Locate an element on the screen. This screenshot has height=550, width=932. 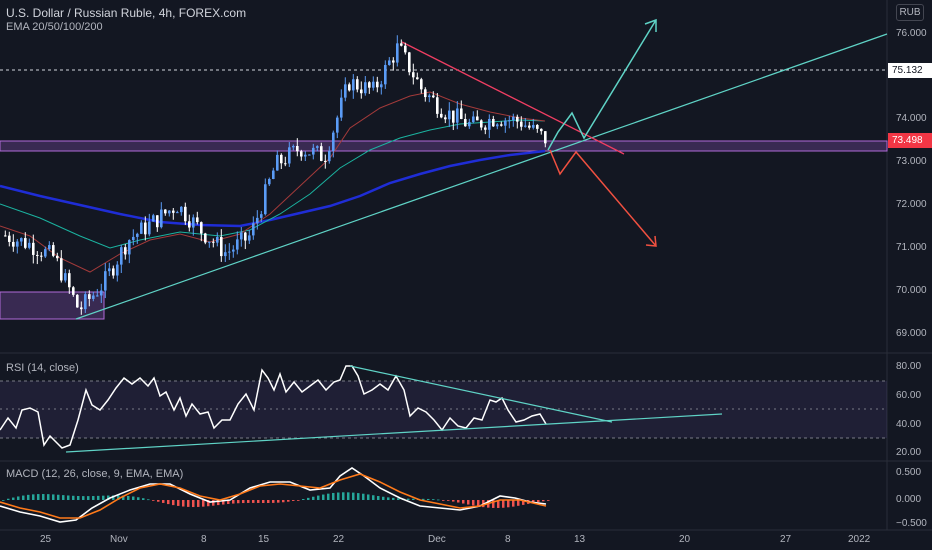
ema-200-line is located at coordinates (273, 188).